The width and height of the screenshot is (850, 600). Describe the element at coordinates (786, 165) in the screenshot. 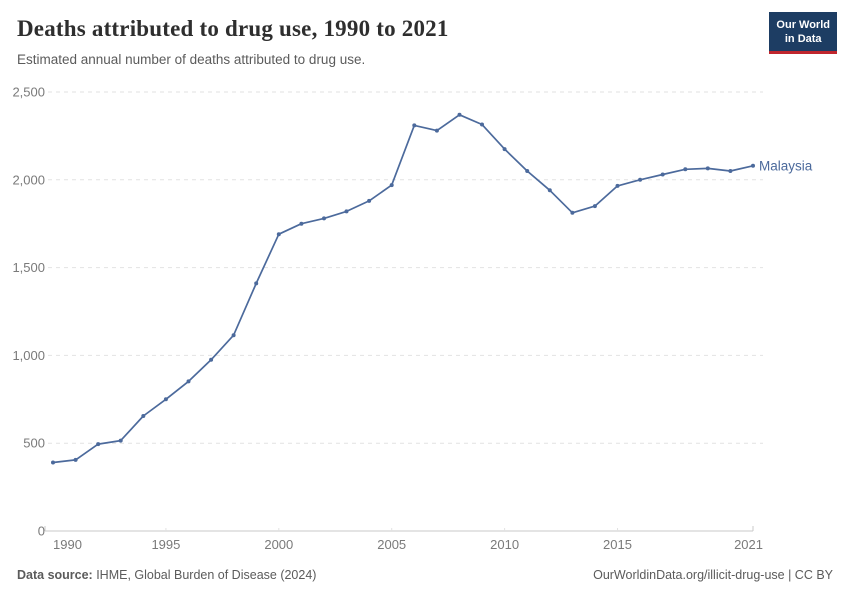

I see `series-label-malaysia: Malaysia` at that location.